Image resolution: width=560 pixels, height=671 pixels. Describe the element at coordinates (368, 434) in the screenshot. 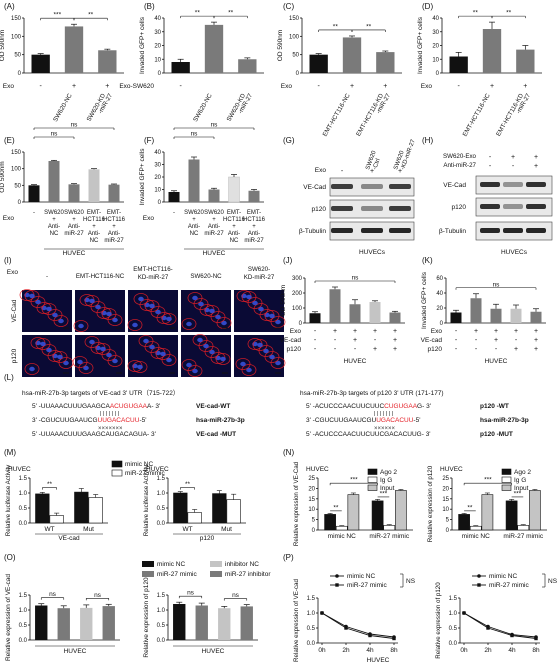

I see `seq-line: 5' -ACUCCCAACUUCUUCGACACUUG- 3'` at that location.